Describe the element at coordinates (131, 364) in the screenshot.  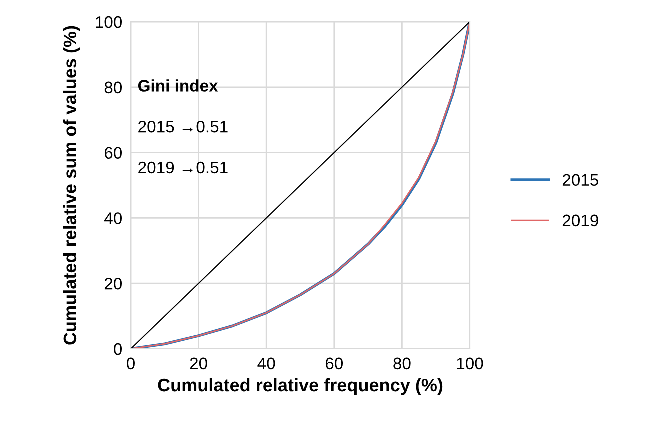
I see `x-tick-label: 0` at that location.